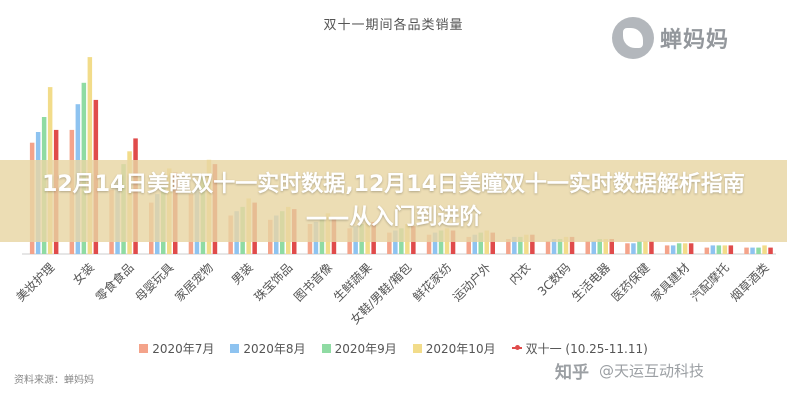 The height and width of the screenshot is (400, 787). I want to click on x-tick-label: 3C数码, so click(553, 279).